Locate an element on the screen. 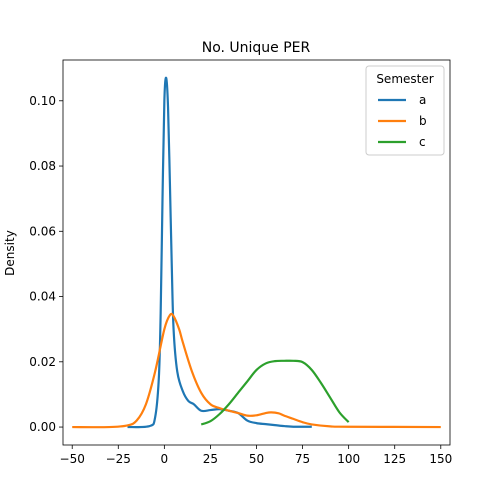 The image size is (500, 500). x-tick-label: 150 is located at coordinates (440, 459).